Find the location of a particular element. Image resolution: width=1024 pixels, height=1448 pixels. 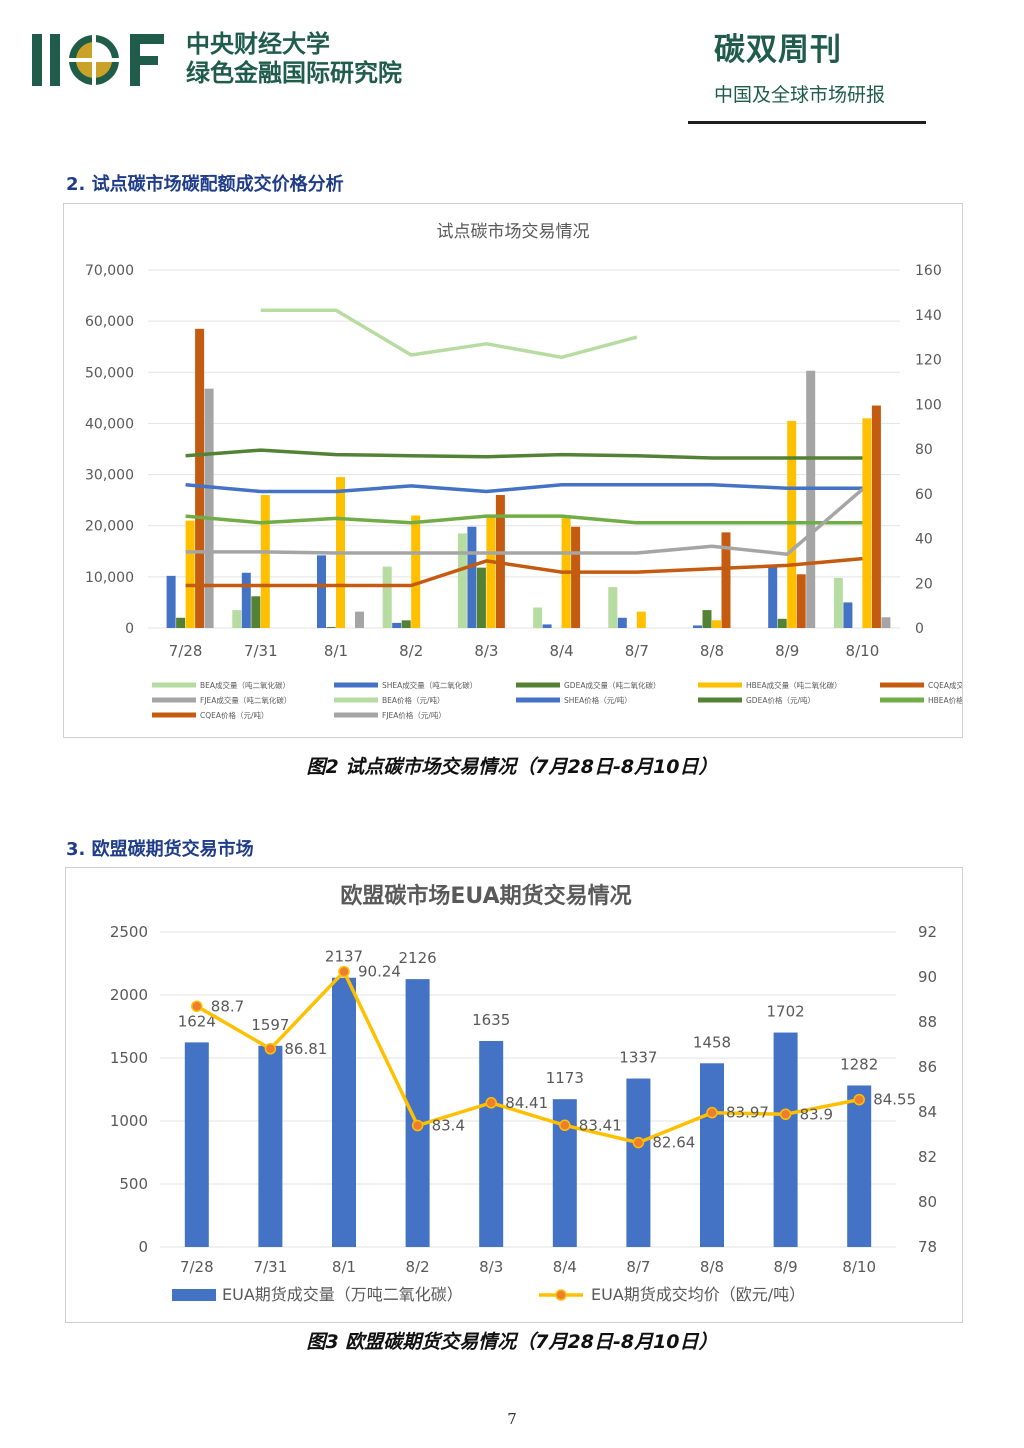

y-right-tick-label: 140 is located at coordinates (928, 316).